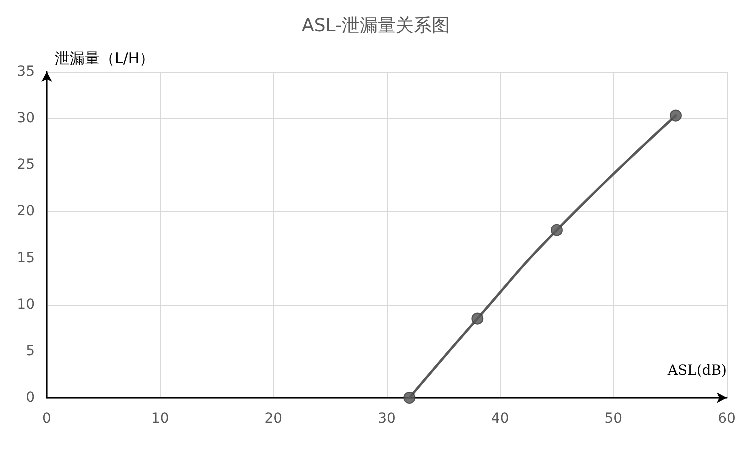 Image resolution: width=752 pixels, height=451 pixels. I want to click on y-tick-label: 15, so click(26, 258).